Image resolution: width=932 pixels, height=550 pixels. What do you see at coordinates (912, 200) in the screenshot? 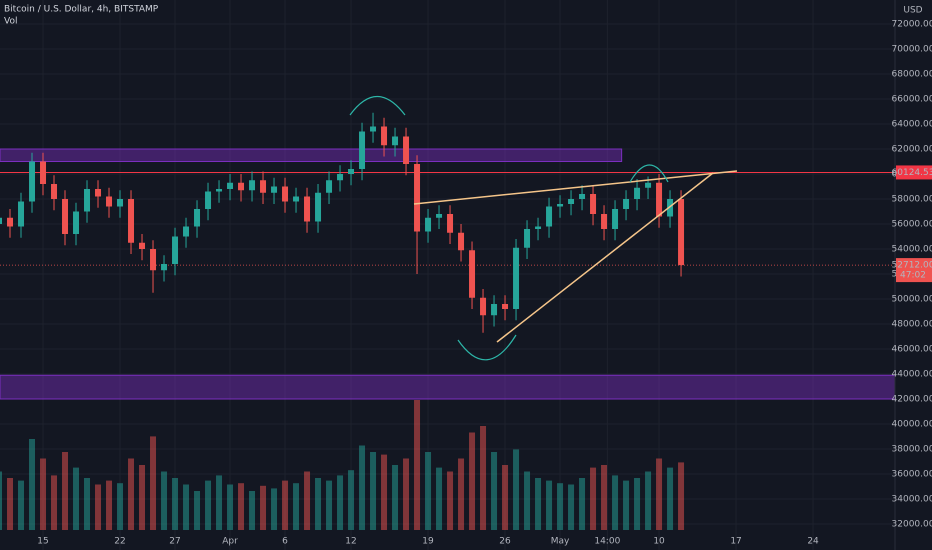
I see `y-tick-label: 58000.00` at bounding box center [912, 200].